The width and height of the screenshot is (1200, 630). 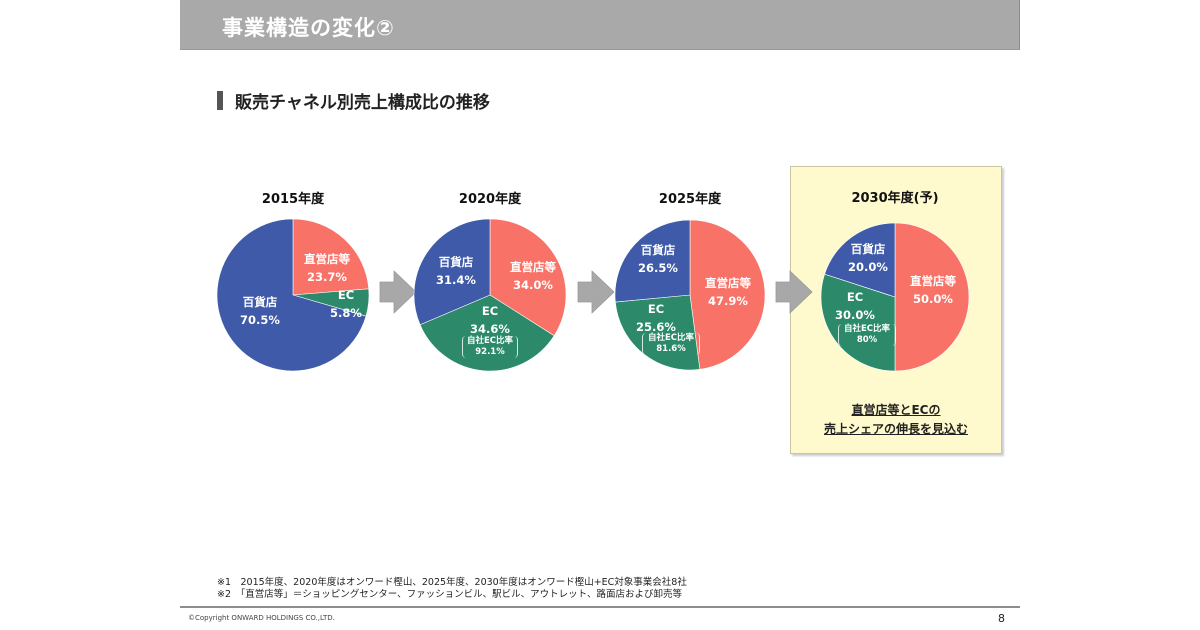 What do you see at coordinates (346, 304) in the screenshot?
I see `pie-2015-ec-label: EC 5.8%` at bounding box center [346, 304].